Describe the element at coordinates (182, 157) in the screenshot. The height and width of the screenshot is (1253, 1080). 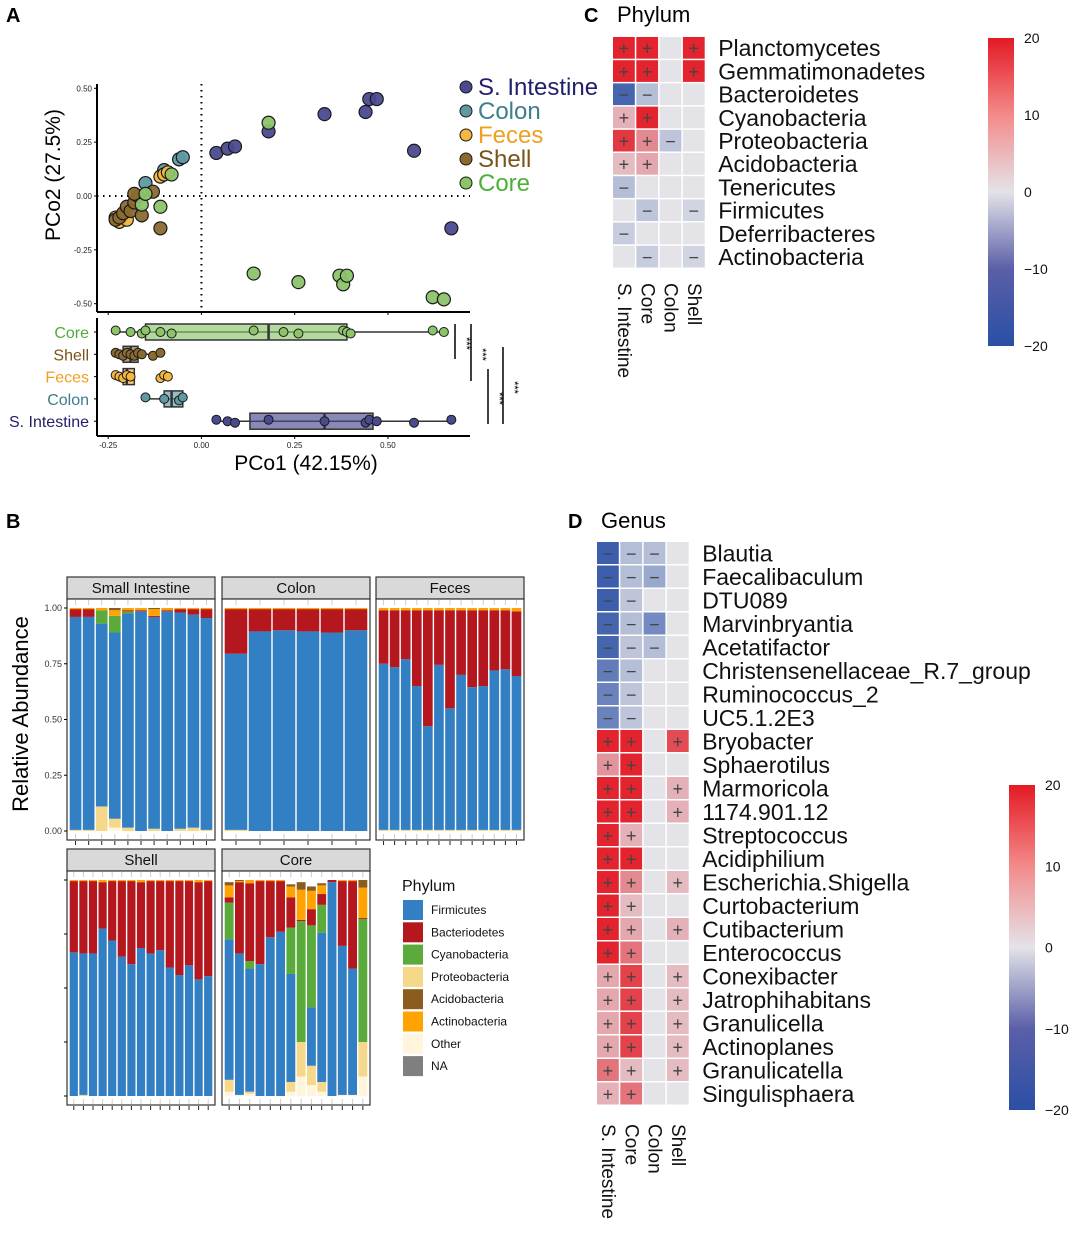
I see `pcoa-point-colon` at that location.